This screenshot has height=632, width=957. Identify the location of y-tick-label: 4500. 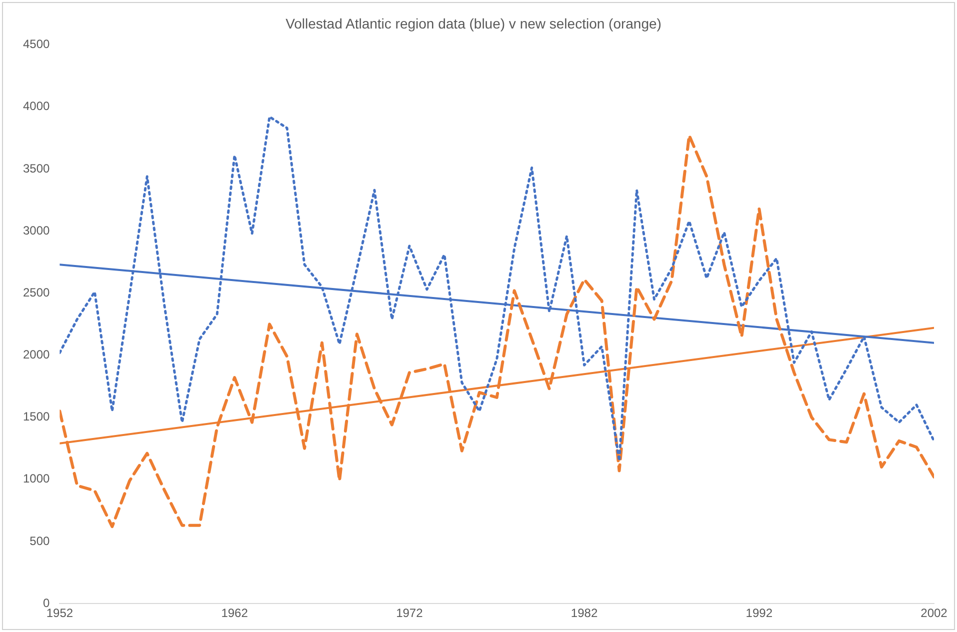
(36, 44).